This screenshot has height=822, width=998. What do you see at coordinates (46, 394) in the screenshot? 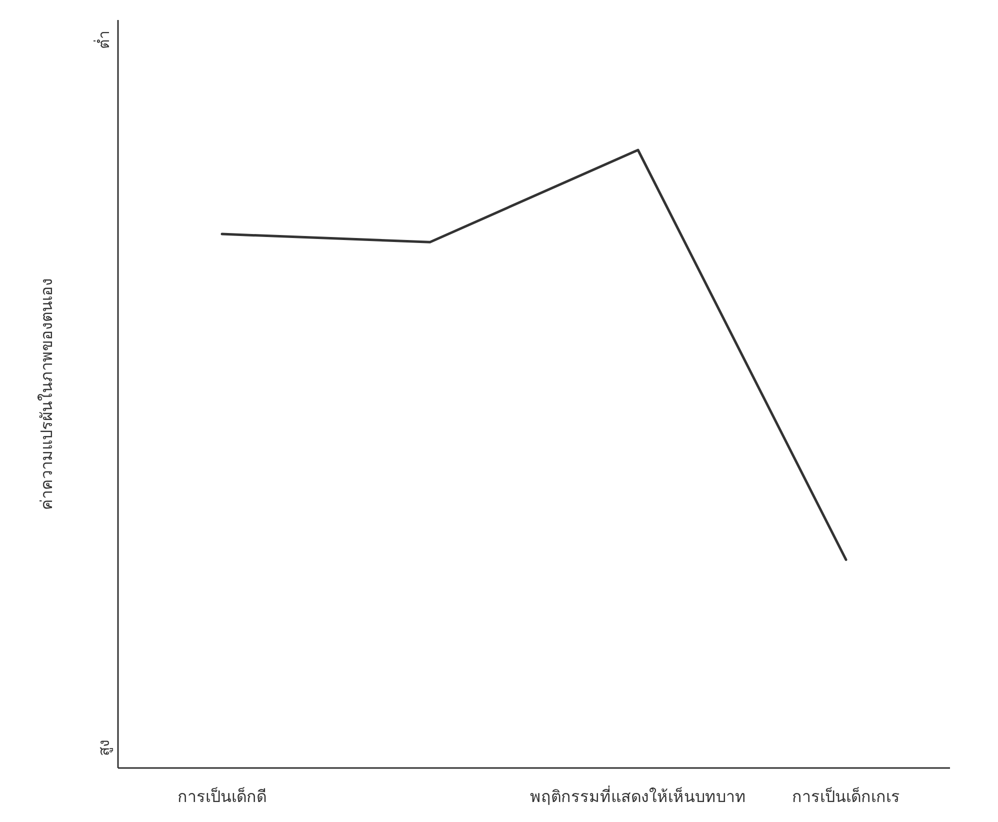
I see `y-axis-title: ค่าความแปรผันในภาพของตนเอง` at bounding box center [46, 394].